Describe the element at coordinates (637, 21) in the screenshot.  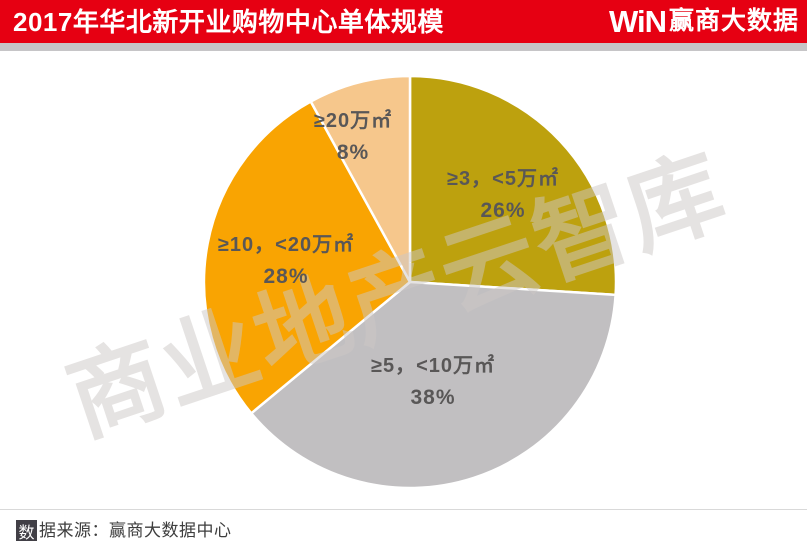
I see `win-logo-mark-icon: WiN` at that location.